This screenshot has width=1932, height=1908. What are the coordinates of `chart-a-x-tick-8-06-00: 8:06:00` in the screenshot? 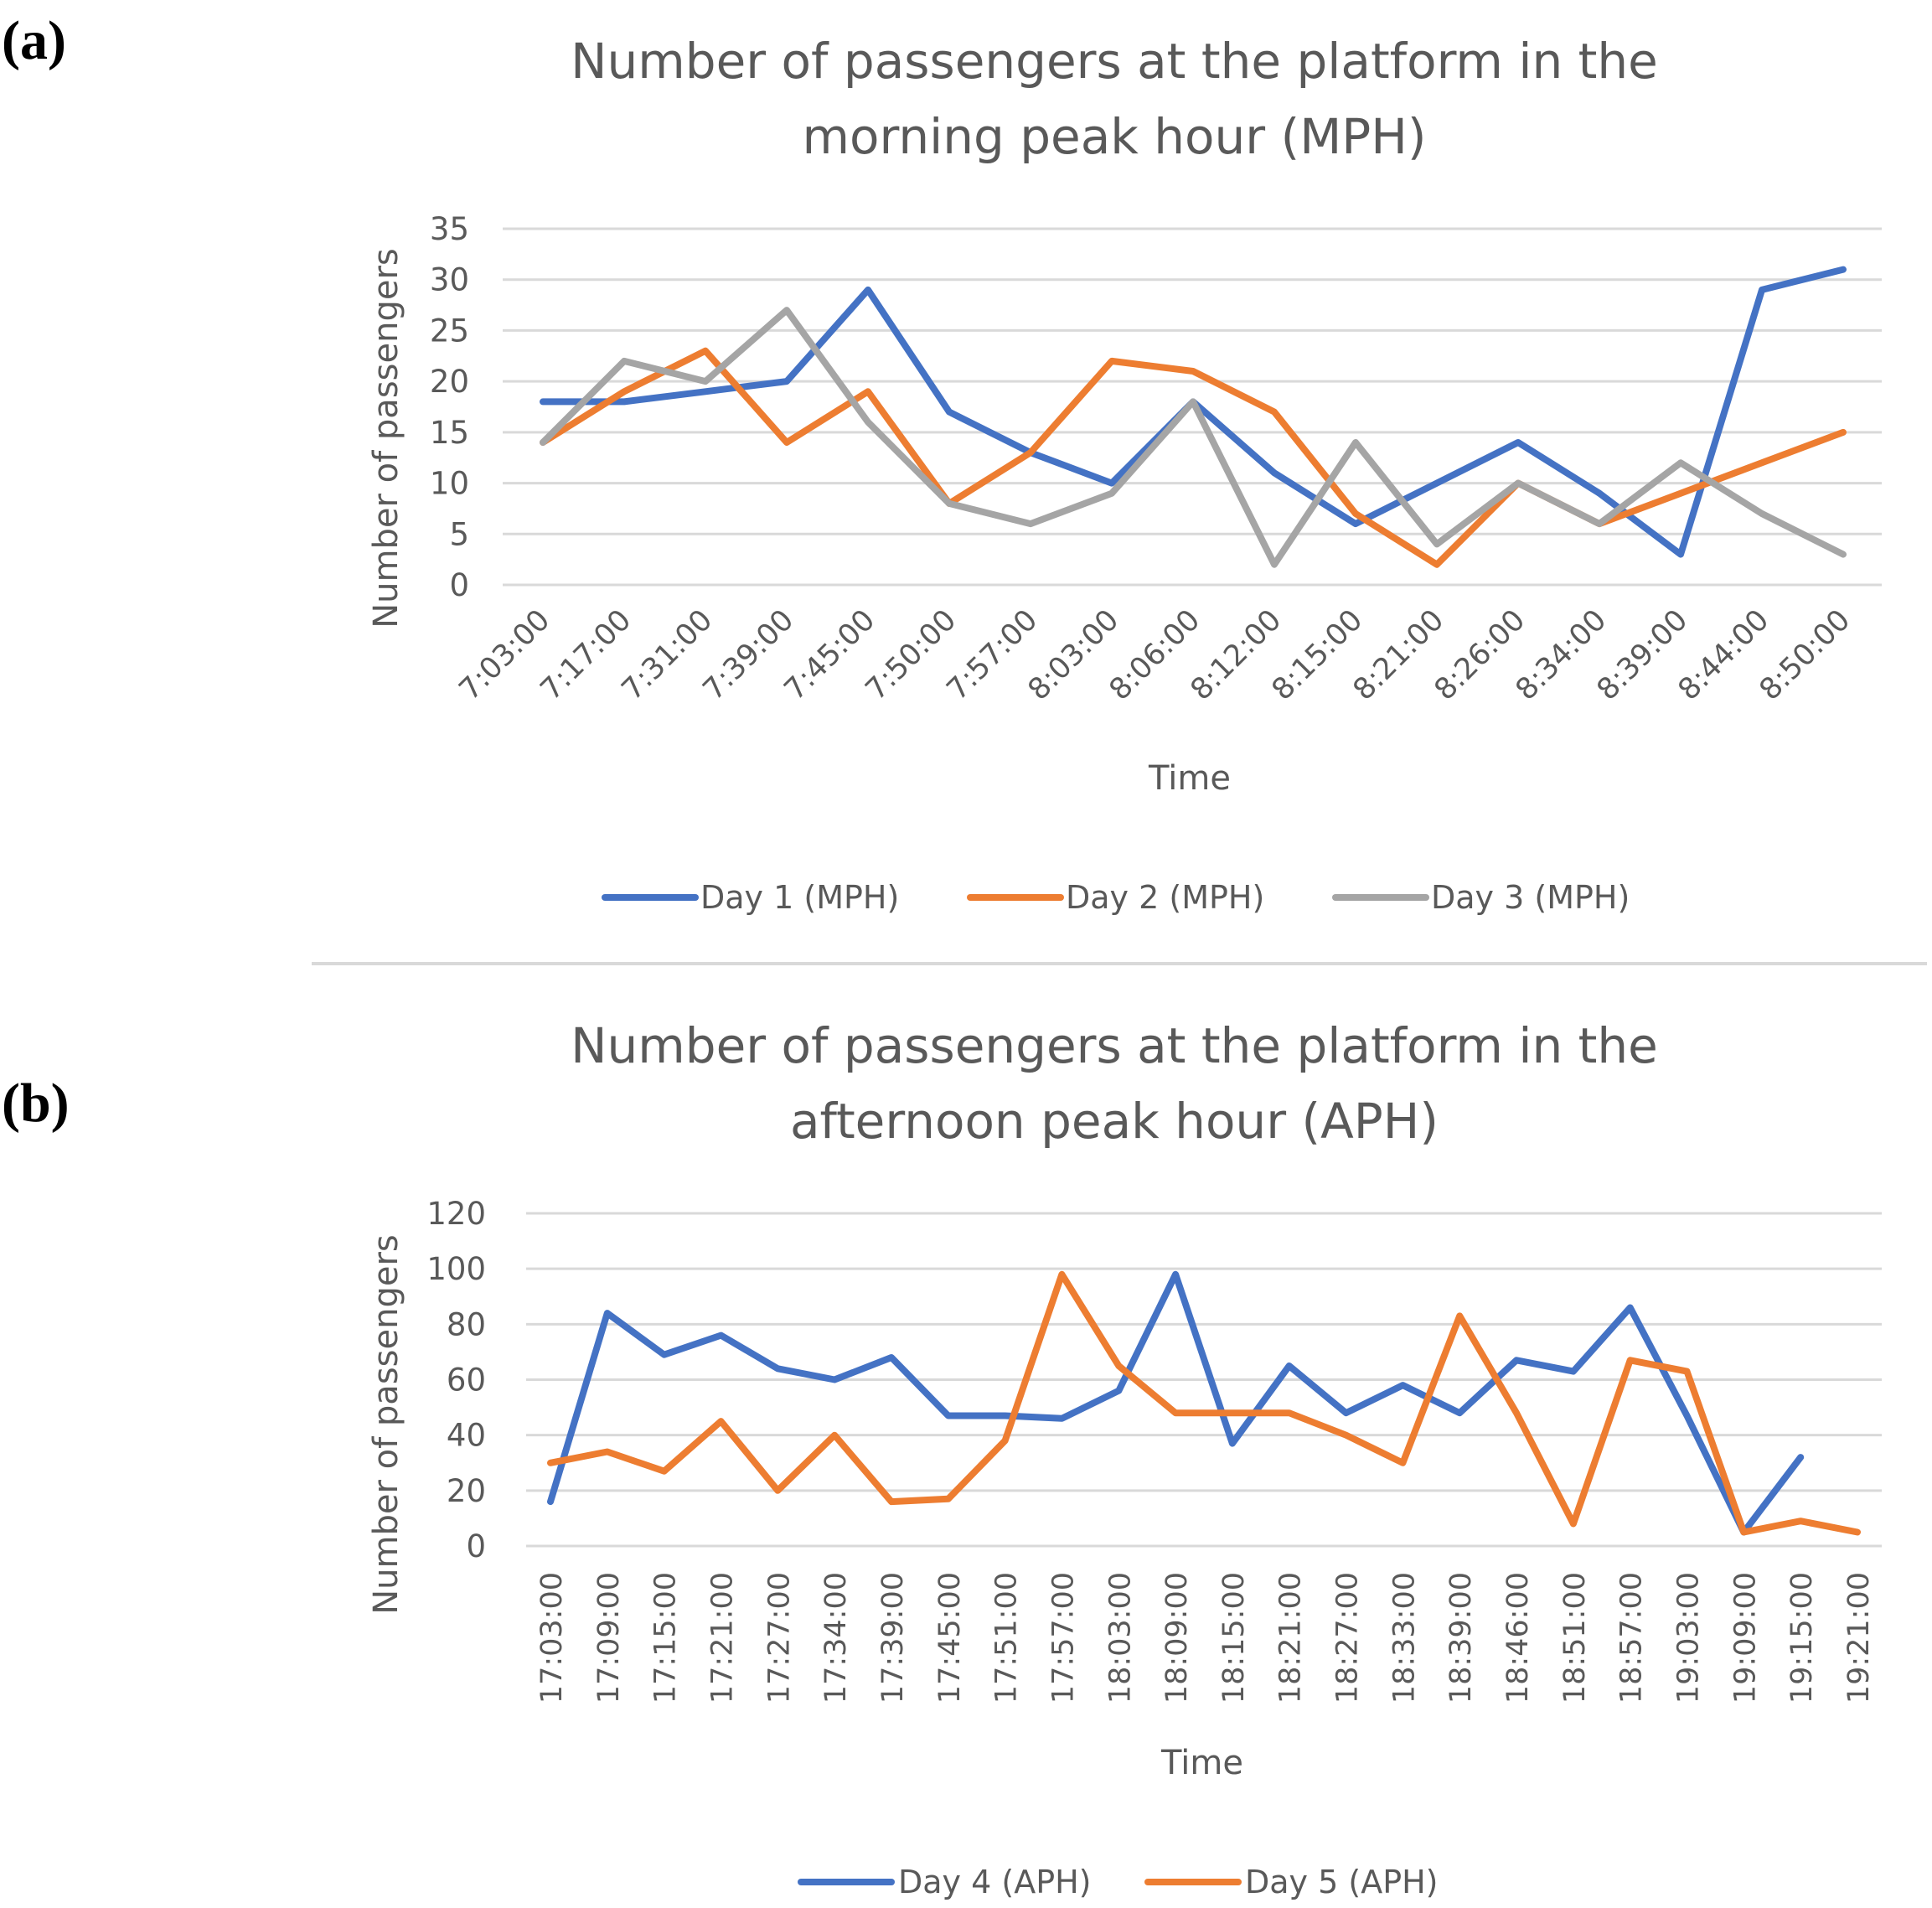 It's located at (1155, 655).